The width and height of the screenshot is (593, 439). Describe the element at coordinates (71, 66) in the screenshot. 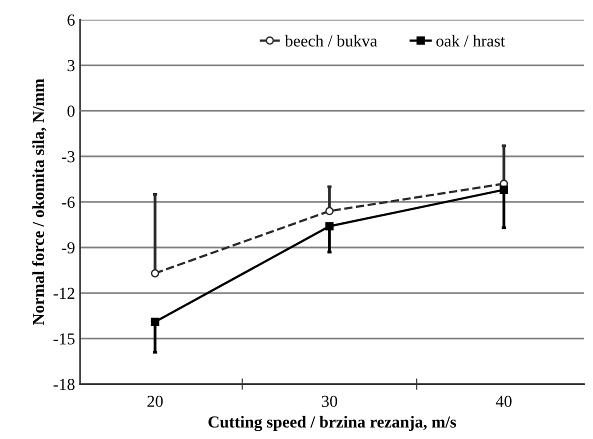

I see `y-tick-label: 3` at that location.